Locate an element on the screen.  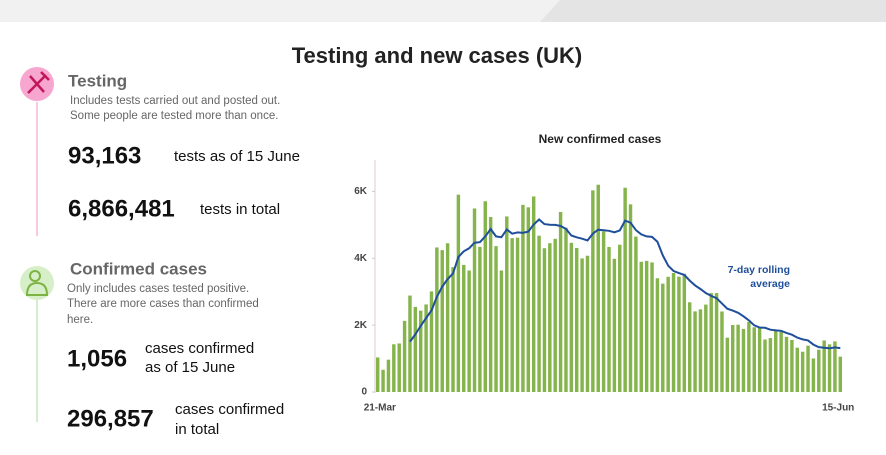
cases-total-value: 296,857 is located at coordinates (110, 418).